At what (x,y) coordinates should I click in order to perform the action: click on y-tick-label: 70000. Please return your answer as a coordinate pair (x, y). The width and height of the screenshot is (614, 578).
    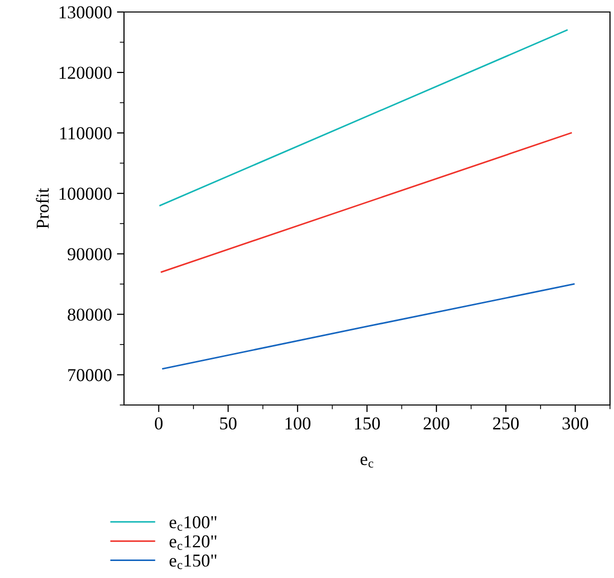
    Looking at the image, I should click on (90, 375).